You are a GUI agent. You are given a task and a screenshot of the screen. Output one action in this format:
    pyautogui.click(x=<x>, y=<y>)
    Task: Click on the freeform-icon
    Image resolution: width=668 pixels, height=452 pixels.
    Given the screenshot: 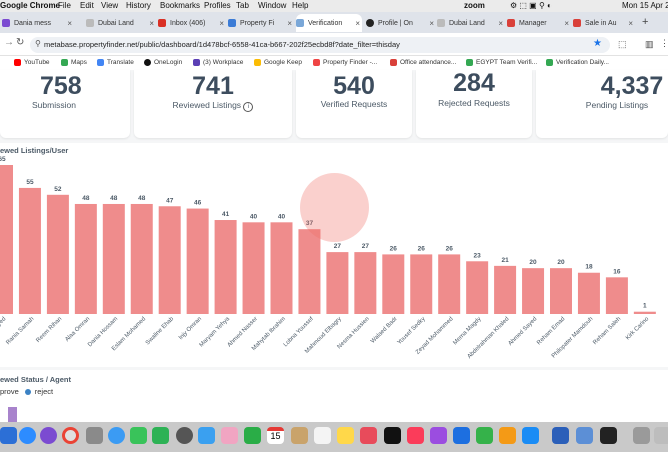 What is the action you would take?
    pyautogui.click(x=368, y=435)
    